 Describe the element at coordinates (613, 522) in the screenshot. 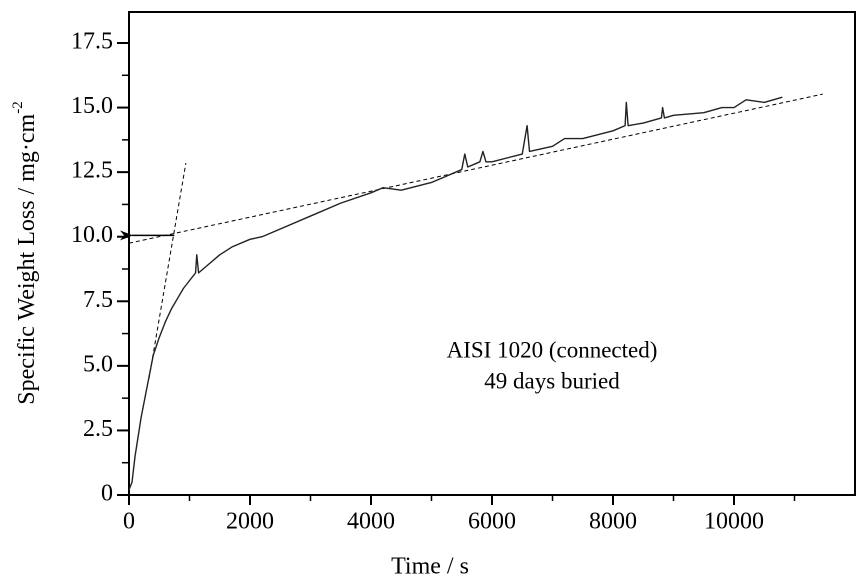

I see `x-tick-label: 8000` at that location.